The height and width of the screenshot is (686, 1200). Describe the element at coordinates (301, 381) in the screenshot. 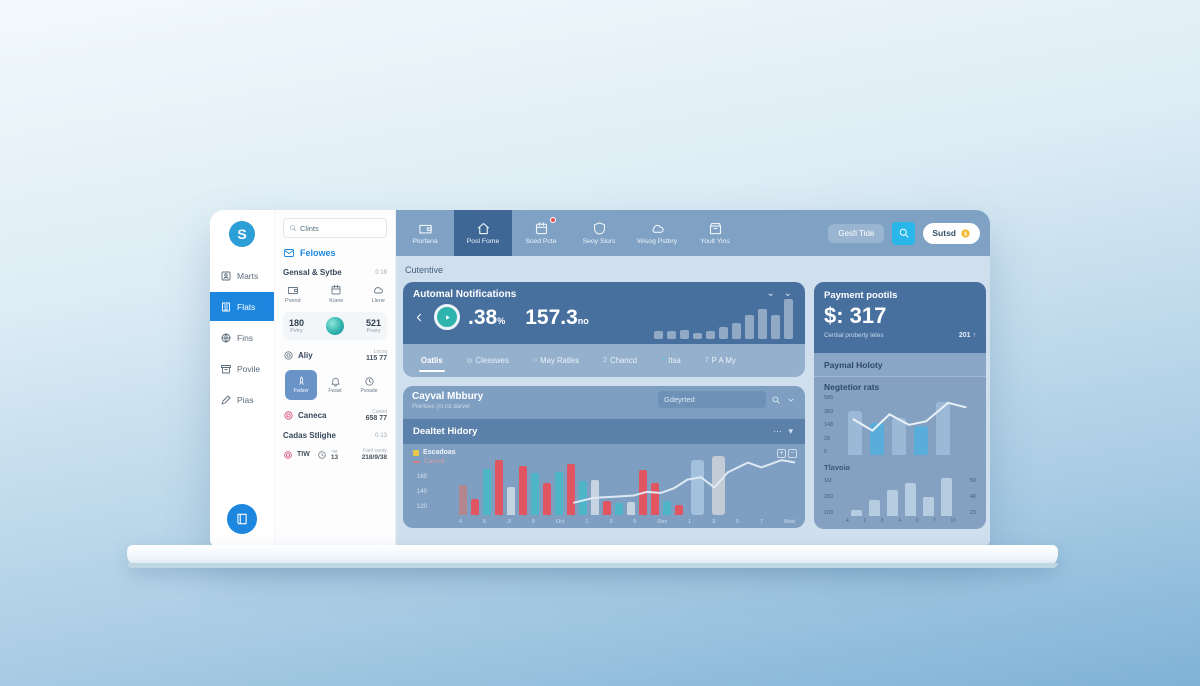

I see `rocket-icon` at that location.